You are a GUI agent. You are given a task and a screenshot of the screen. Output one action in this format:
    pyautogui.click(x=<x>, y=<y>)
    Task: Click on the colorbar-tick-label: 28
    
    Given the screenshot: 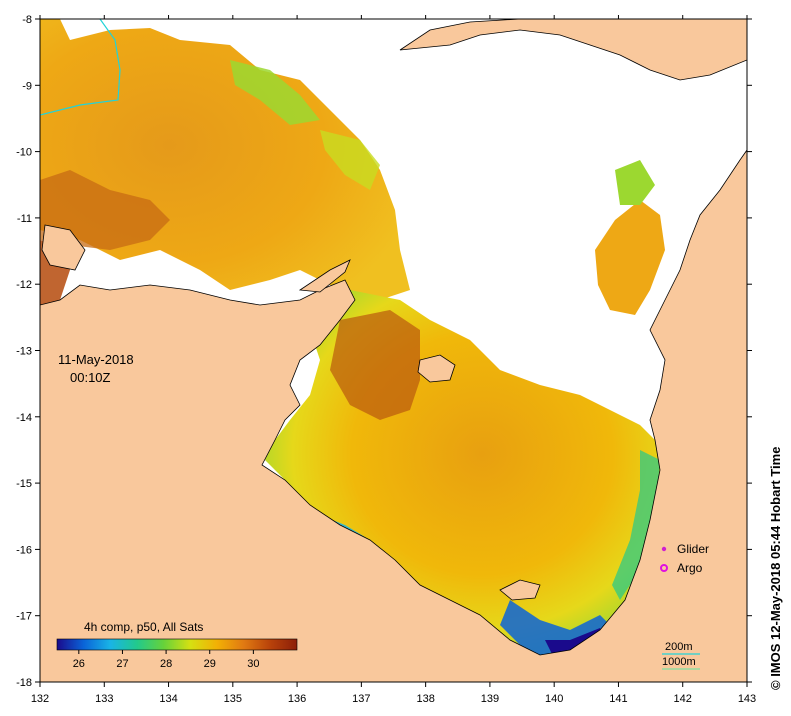 What is the action you would take?
    pyautogui.click(x=166, y=664)
    